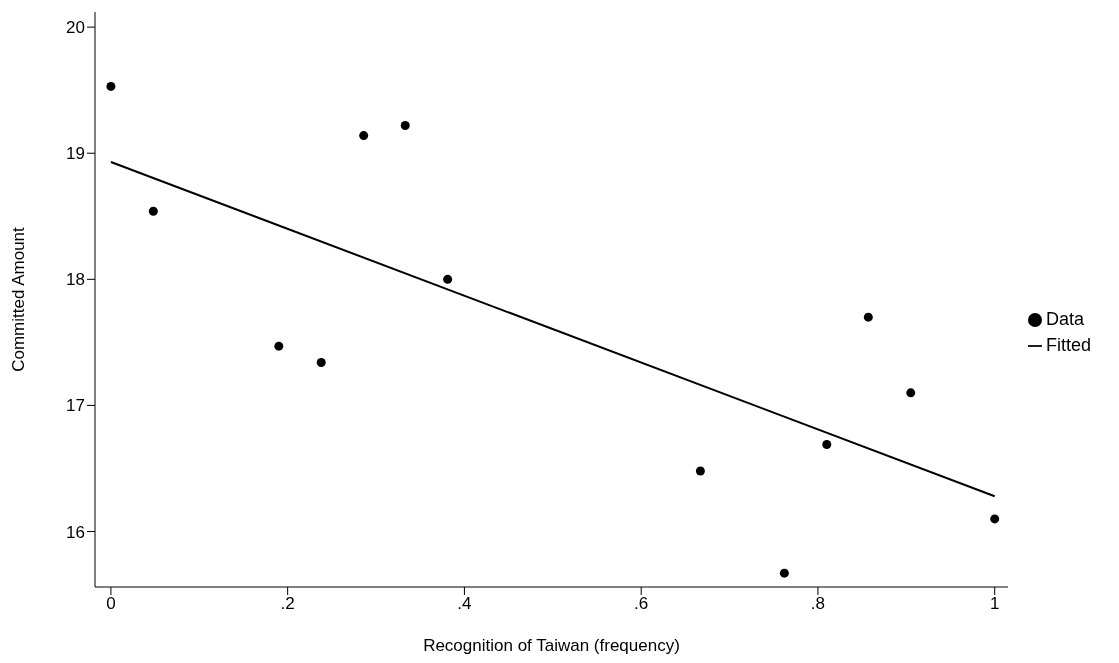 This screenshot has height=663, width=1119. I want to click on x-tick-label: .6, so click(641, 604).